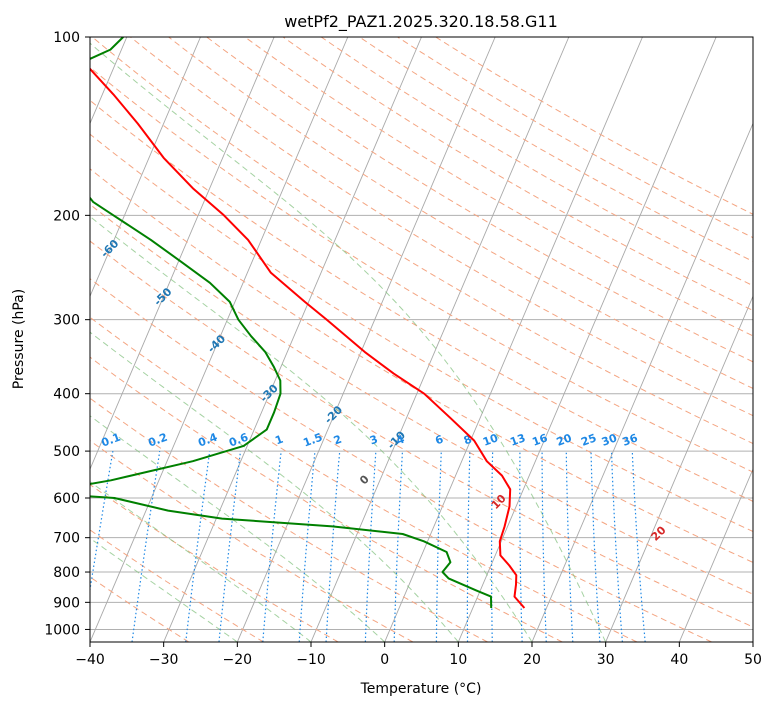 Image resolution: width=775 pixels, height=708 pixels. I want to click on mixing-ratio-label: 25, so click(588, 439).